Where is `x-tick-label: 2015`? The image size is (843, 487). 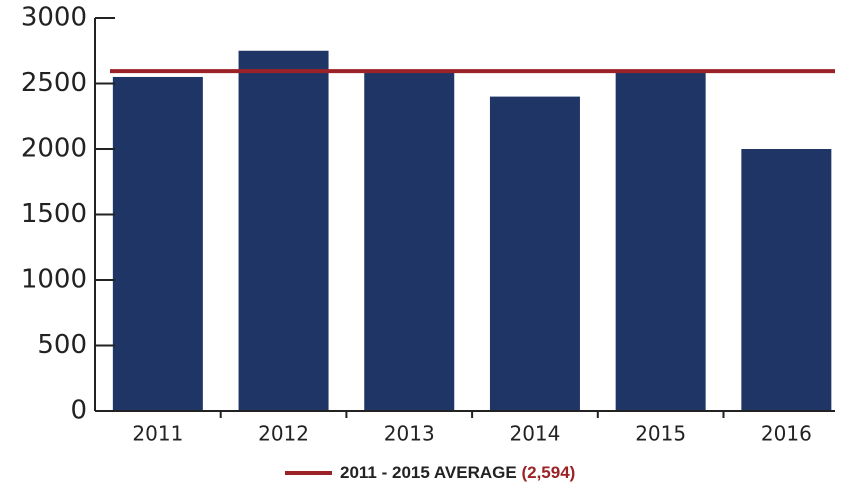
x-tick-label: 2015 is located at coordinates (660, 434).